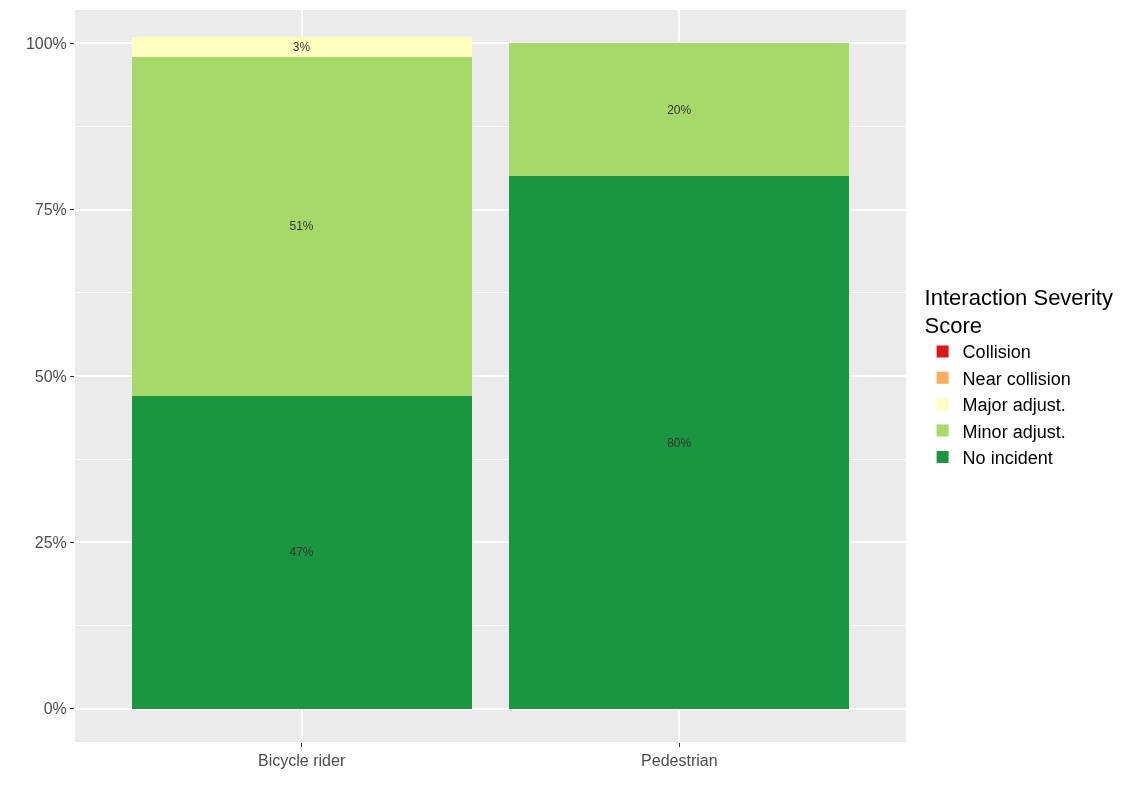 The height and width of the screenshot is (792, 1126). What do you see at coordinates (55, 709) in the screenshot?
I see `y-tick-label: 0%` at bounding box center [55, 709].